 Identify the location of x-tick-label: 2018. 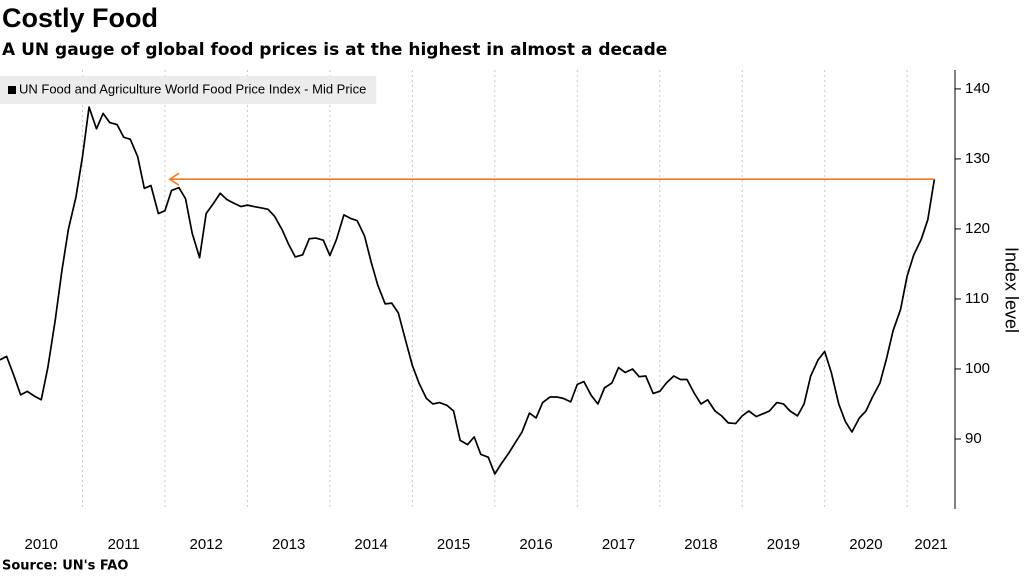
(700, 544).